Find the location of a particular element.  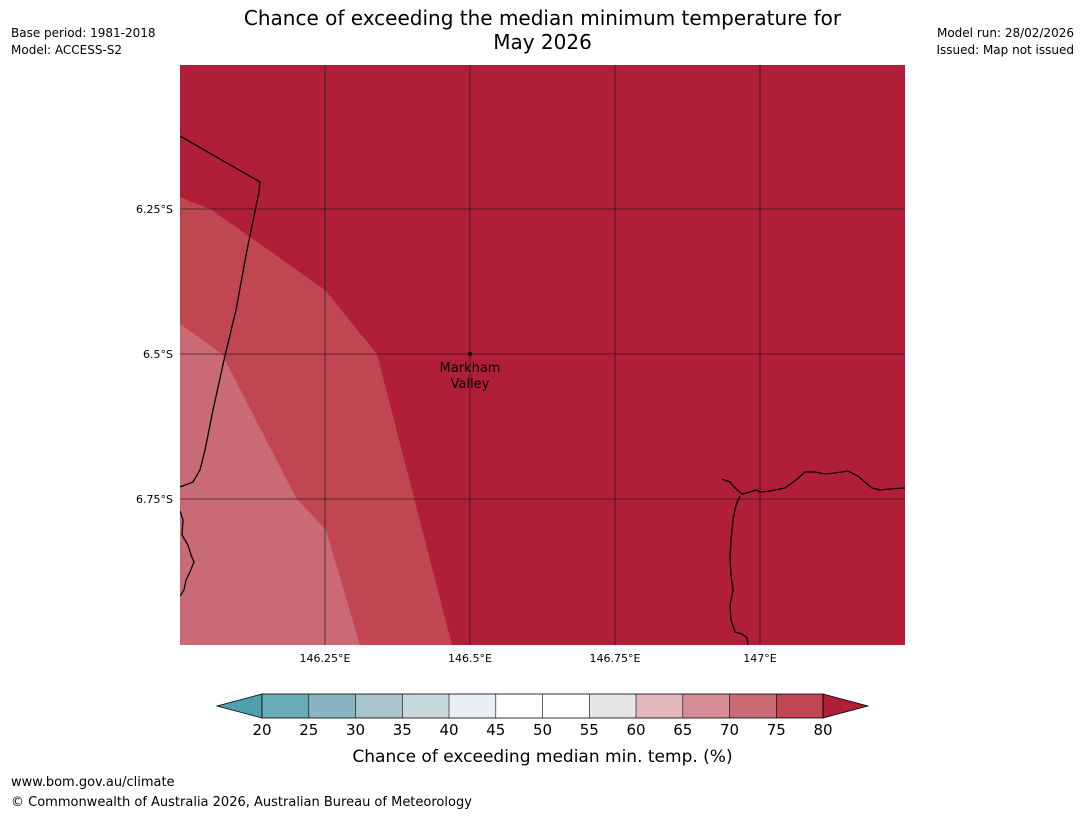

colorbar-tick-30: 30 is located at coordinates (355, 730).